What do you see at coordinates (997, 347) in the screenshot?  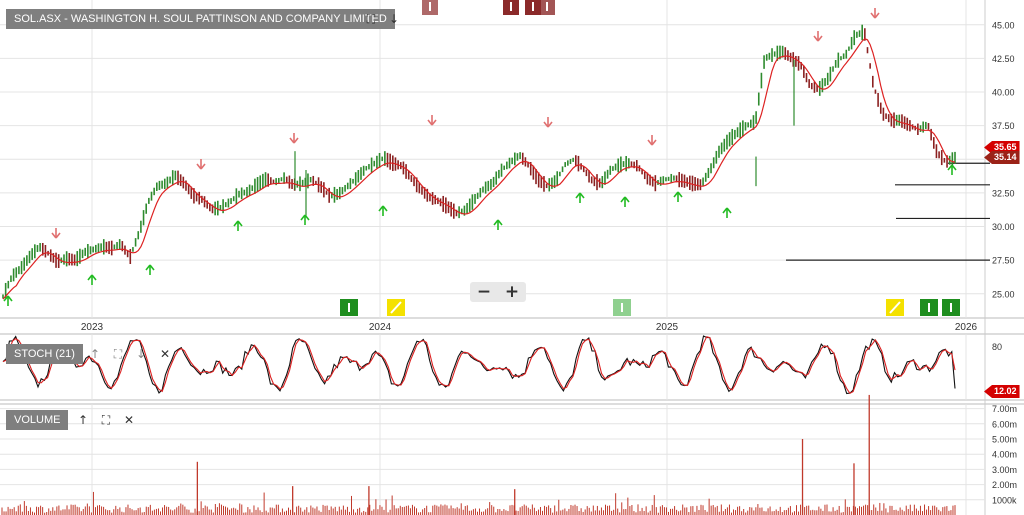 I see `stoch-tick-label: 80` at bounding box center [997, 347].